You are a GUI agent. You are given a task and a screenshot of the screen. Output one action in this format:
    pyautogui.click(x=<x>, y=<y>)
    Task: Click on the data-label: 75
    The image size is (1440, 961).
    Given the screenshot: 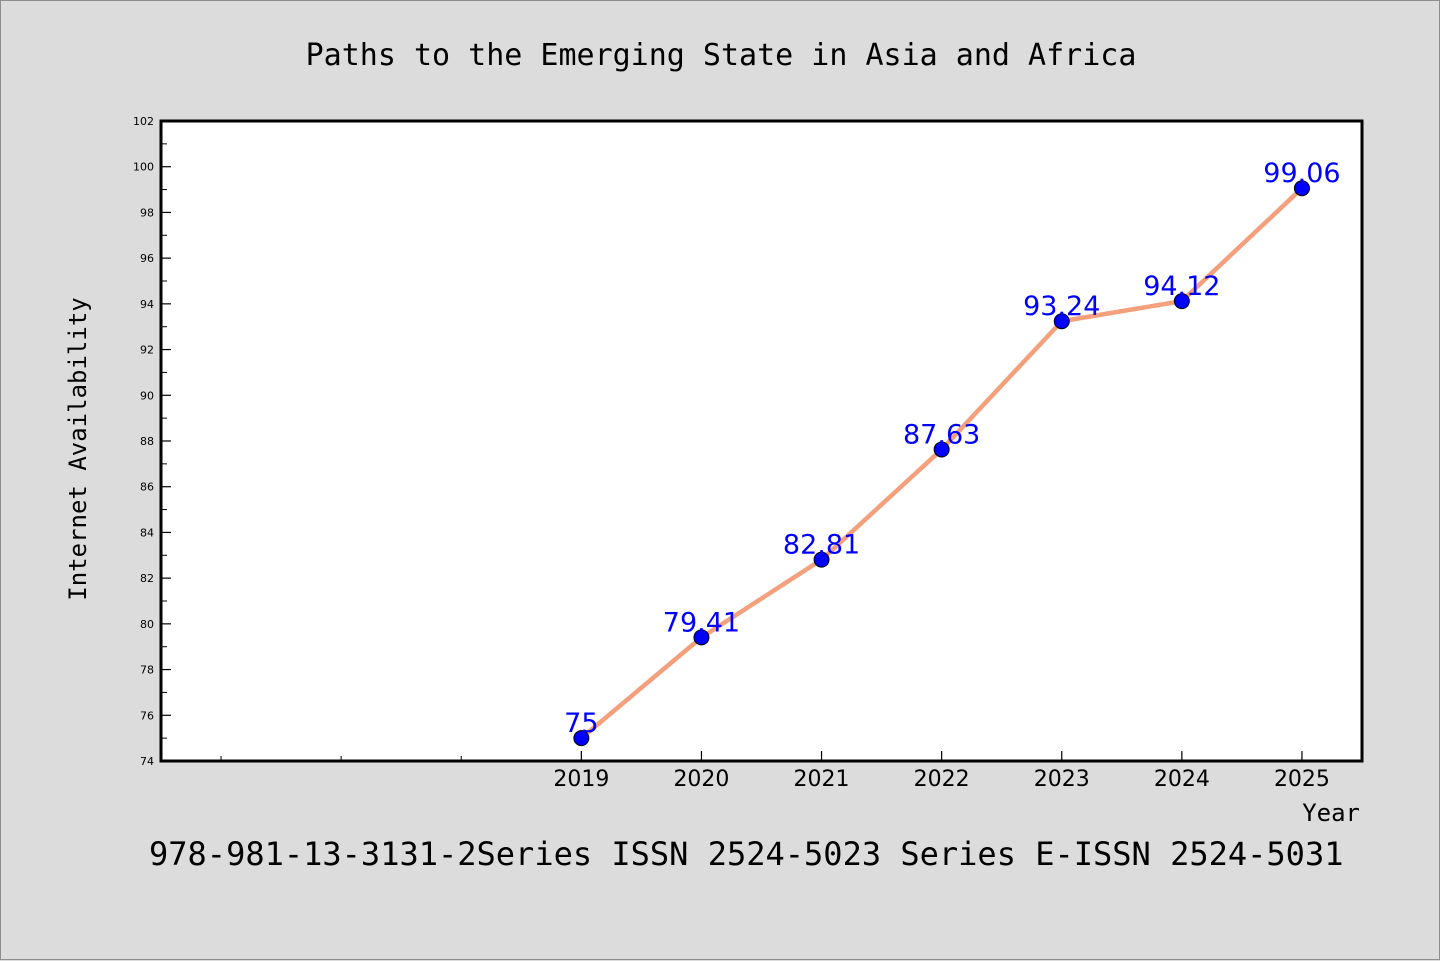 What is the action you would take?
    pyautogui.click(x=581, y=723)
    